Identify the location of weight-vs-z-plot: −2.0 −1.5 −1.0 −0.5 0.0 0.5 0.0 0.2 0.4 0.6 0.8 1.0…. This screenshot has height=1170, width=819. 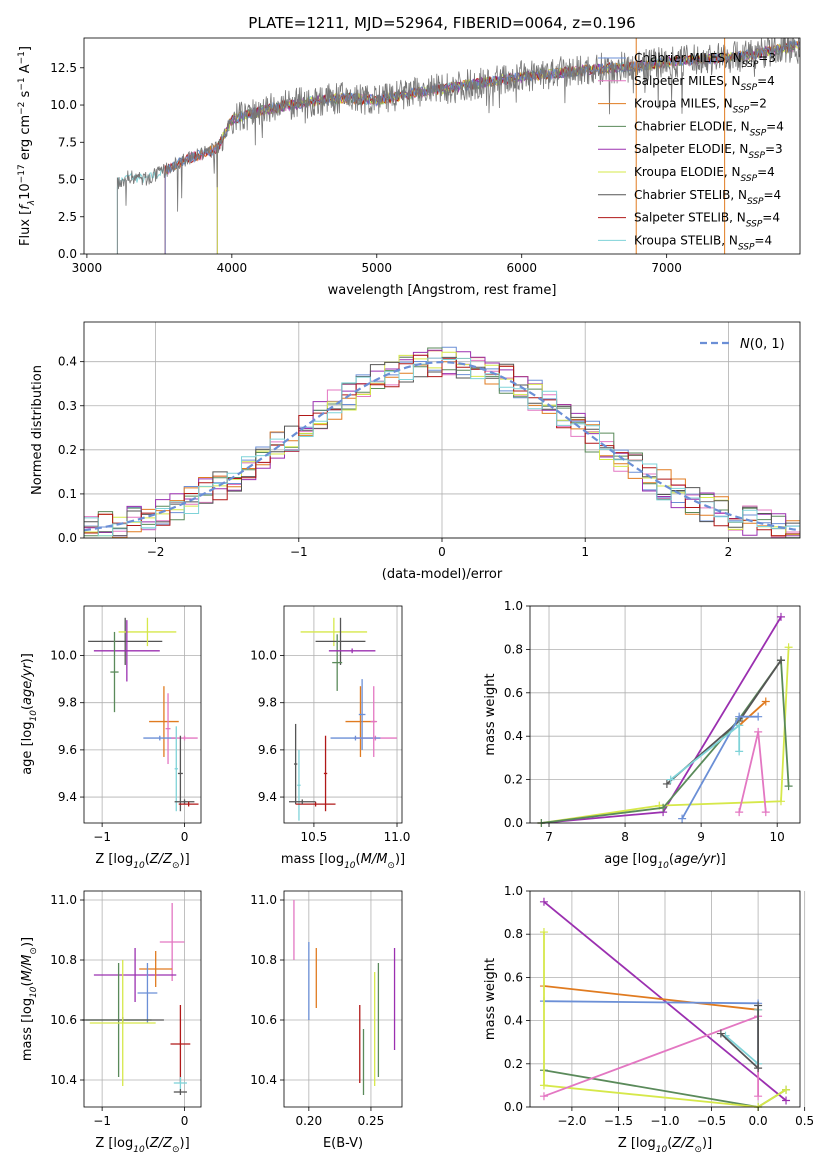
(648, 1006).